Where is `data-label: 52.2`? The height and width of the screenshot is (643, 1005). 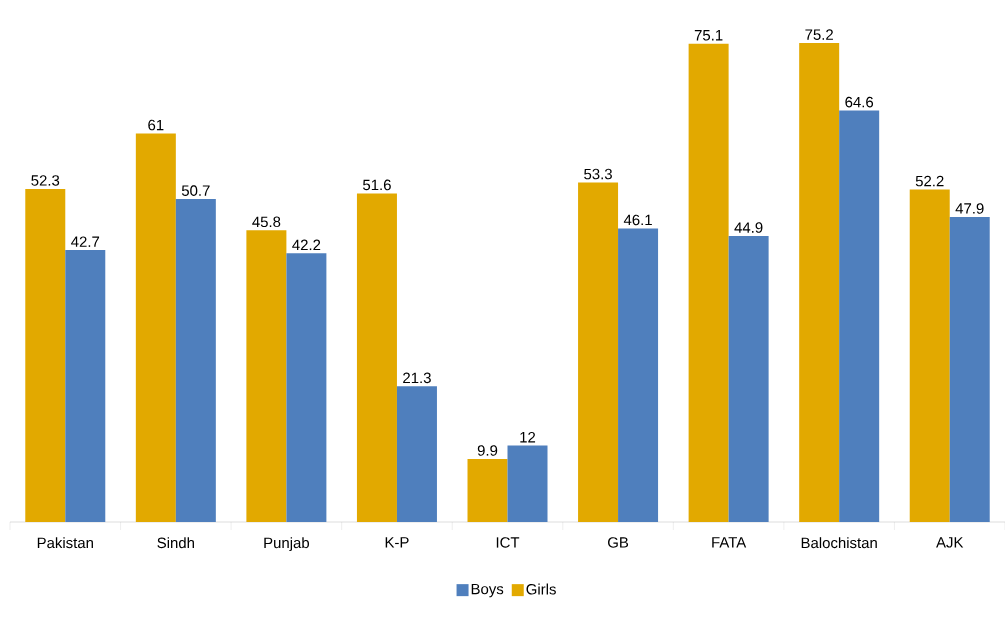 data-label: 52.2 is located at coordinates (929, 181).